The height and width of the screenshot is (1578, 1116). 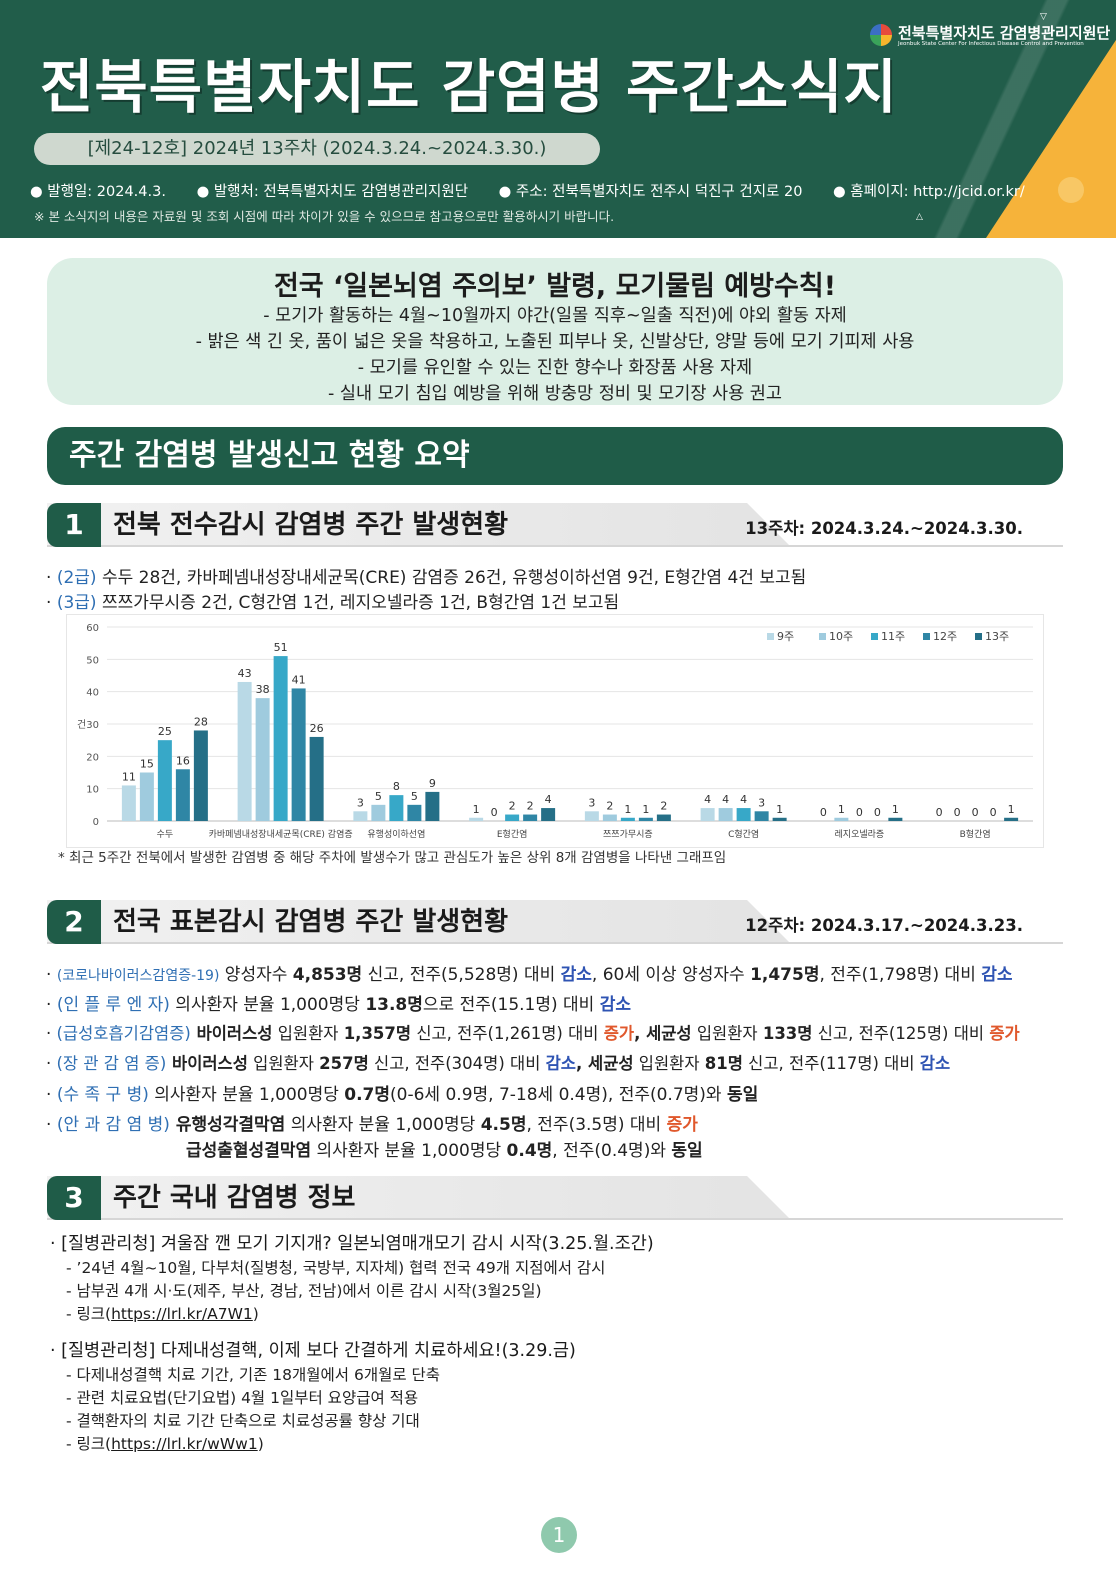 What do you see at coordinates (687, 1151) in the screenshot?
I see `trend-badge: 동일` at bounding box center [687, 1151].